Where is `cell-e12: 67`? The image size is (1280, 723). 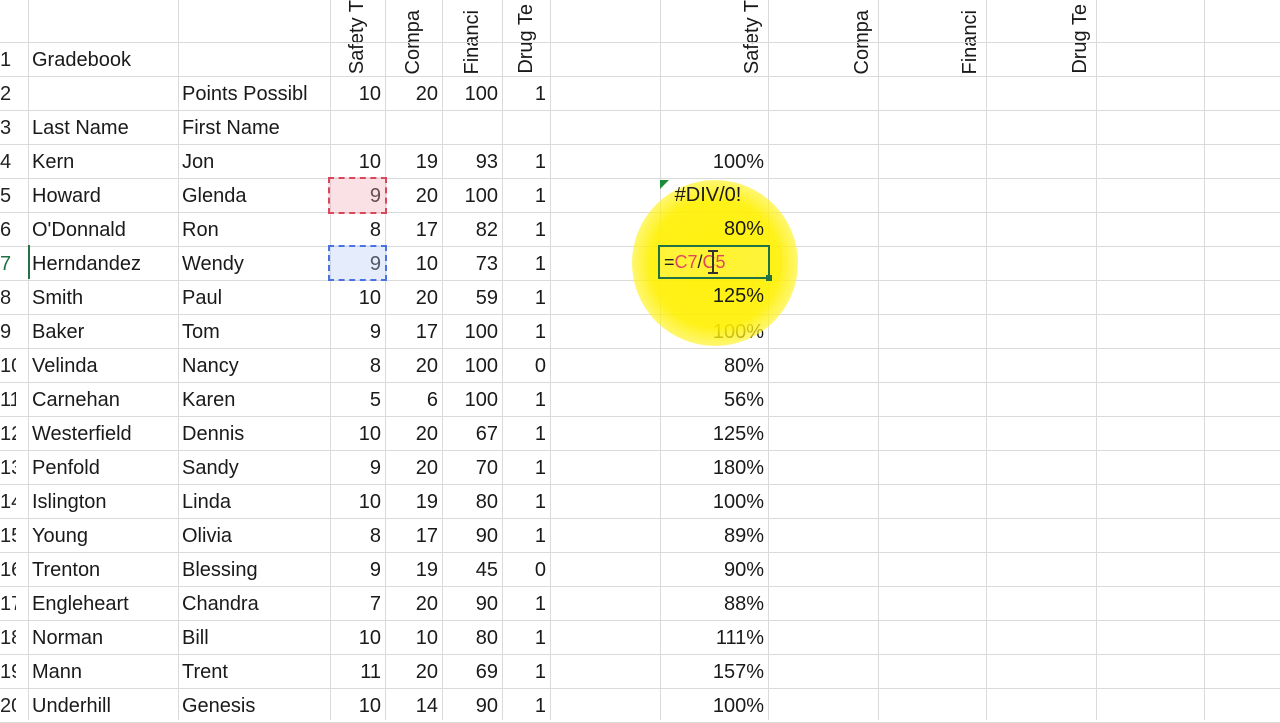 cell-e12: 67 is located at coordinates (486, 434).